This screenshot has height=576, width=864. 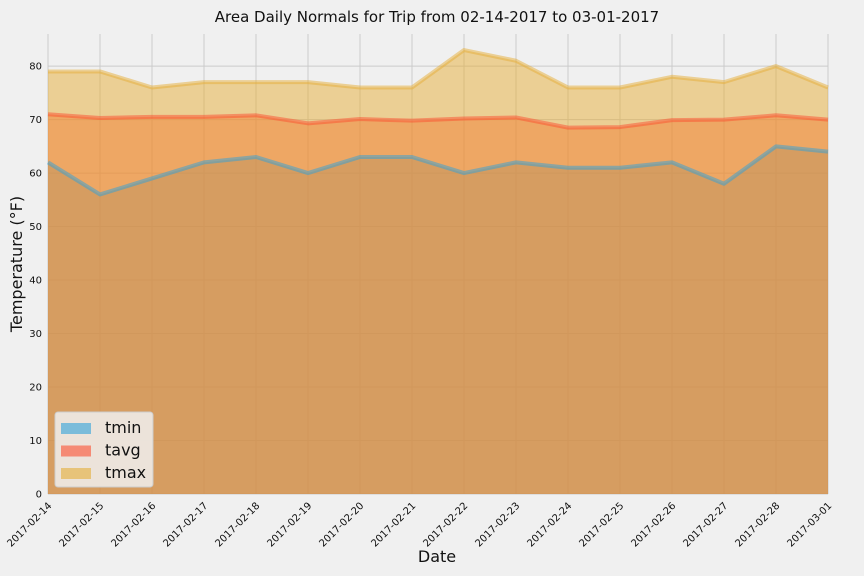 I want to click on x-tick-label: 2017-03-01, so click(x=809, y=525).